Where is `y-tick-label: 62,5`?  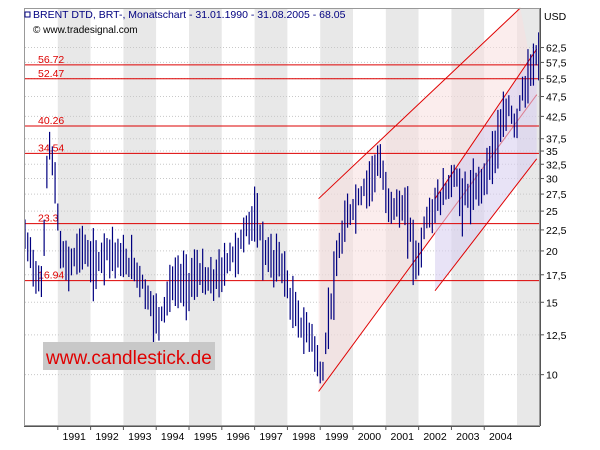
y-tick-label: 62,5 is located at coordinates (556, 49).